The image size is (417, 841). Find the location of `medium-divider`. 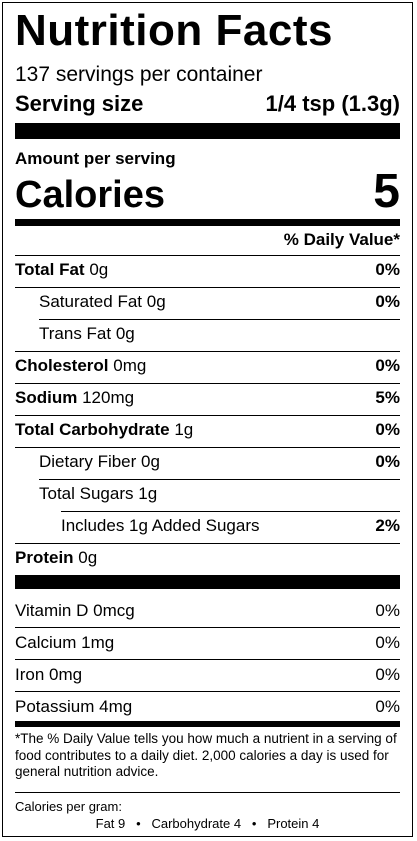

medium-divider is located at coordinates (207, 222).